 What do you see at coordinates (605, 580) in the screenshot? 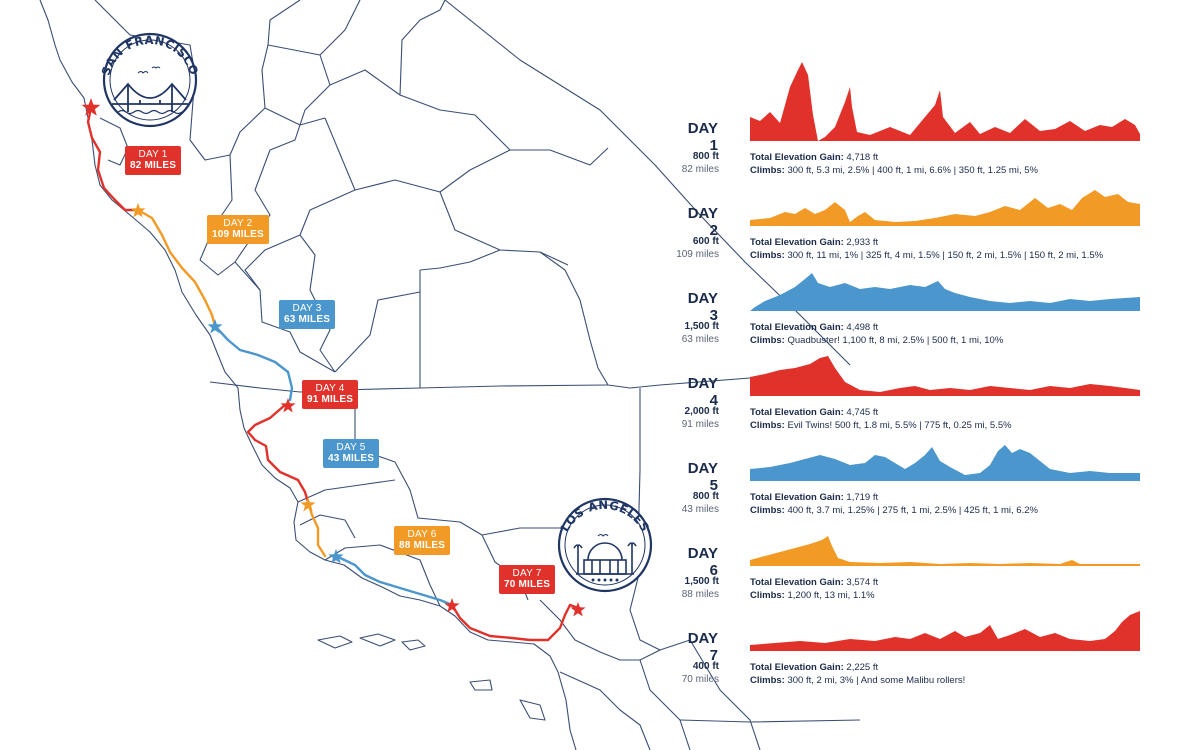
I see `la-badge-stars` at bounding box center [605, 580].